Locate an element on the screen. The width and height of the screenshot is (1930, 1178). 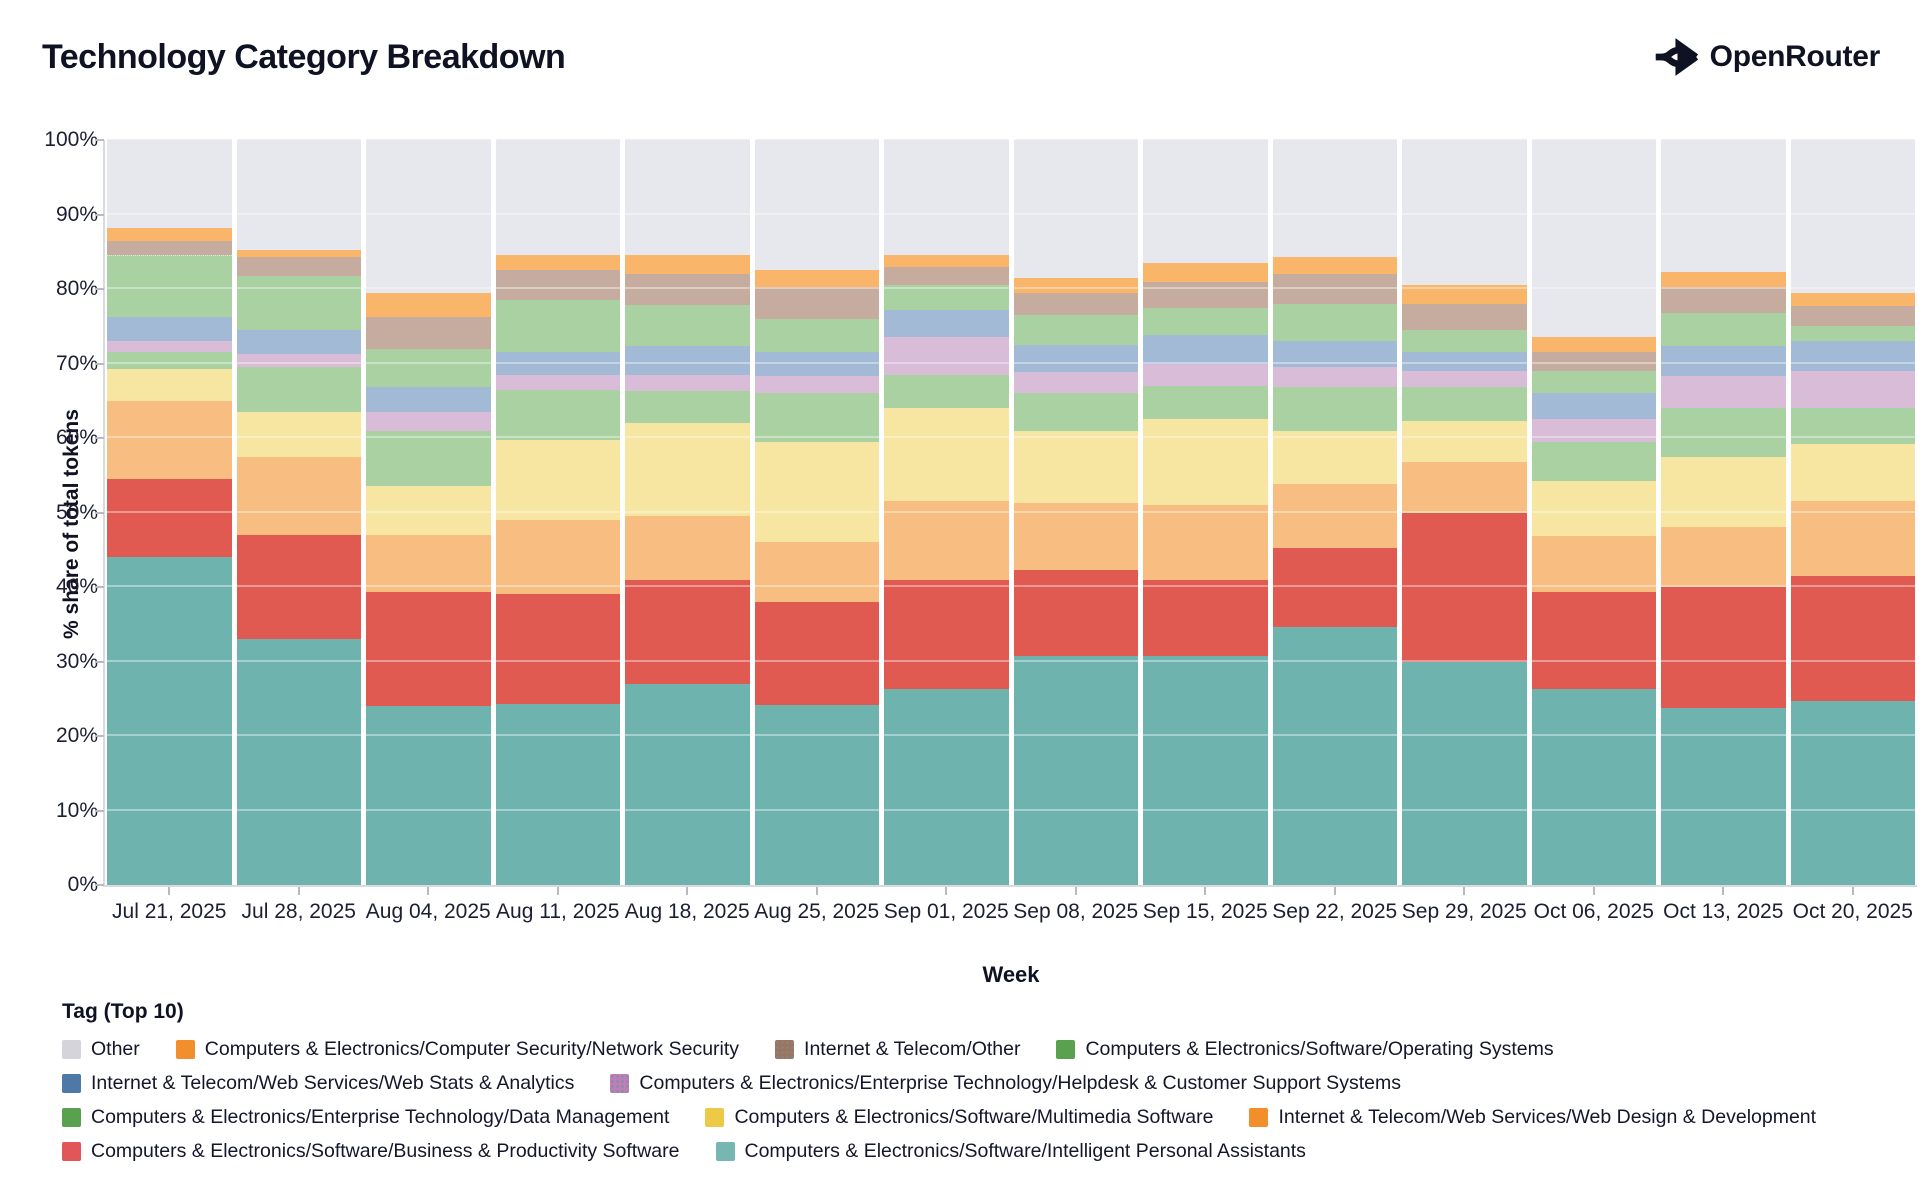
bar-sep-15-2025 is located at coordinates (1205, 512).